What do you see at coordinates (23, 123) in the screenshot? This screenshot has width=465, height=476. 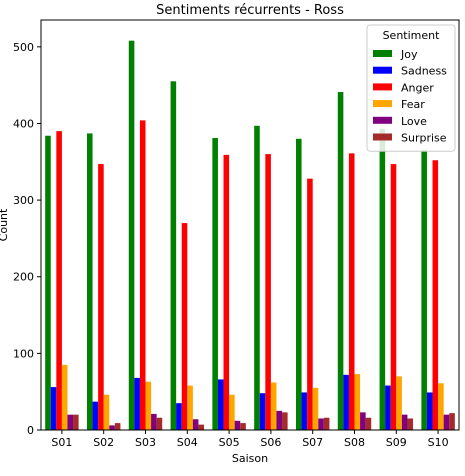 I see `y-tick-label: 400` at bounding box center [23, 123].